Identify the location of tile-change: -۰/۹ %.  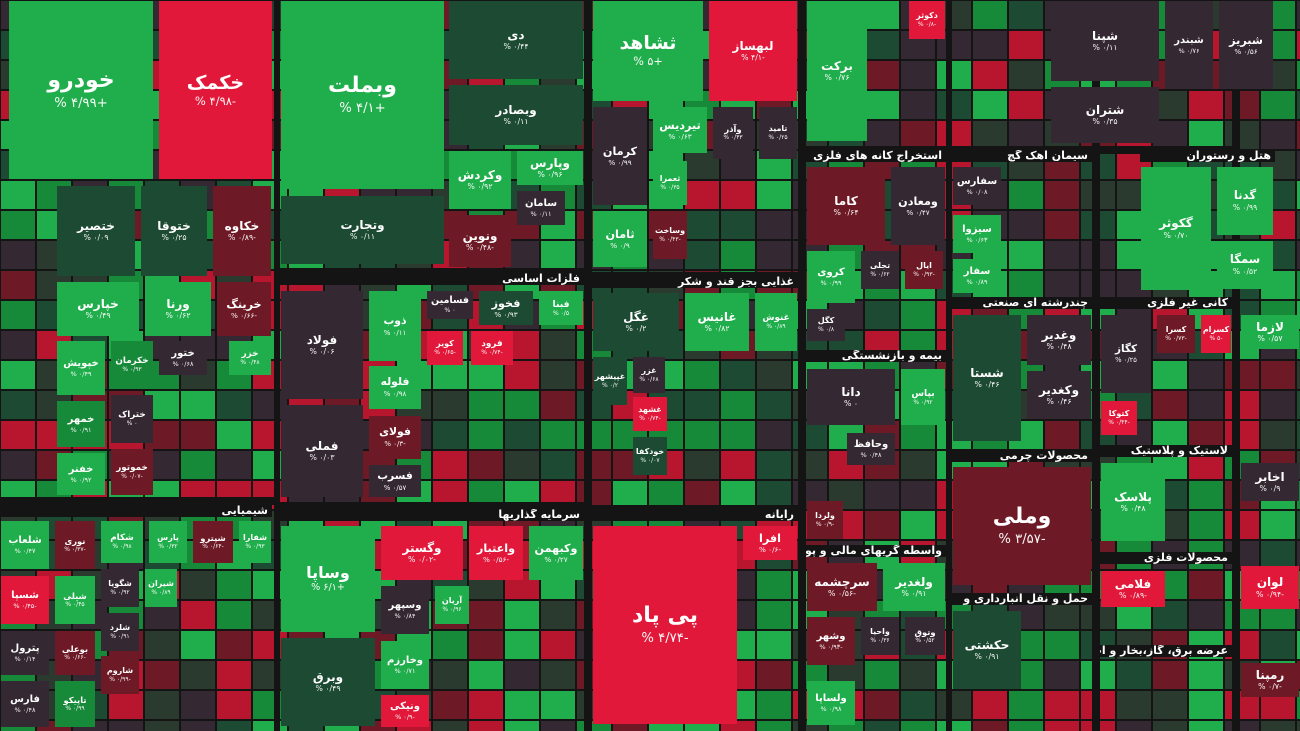
(405, 716).